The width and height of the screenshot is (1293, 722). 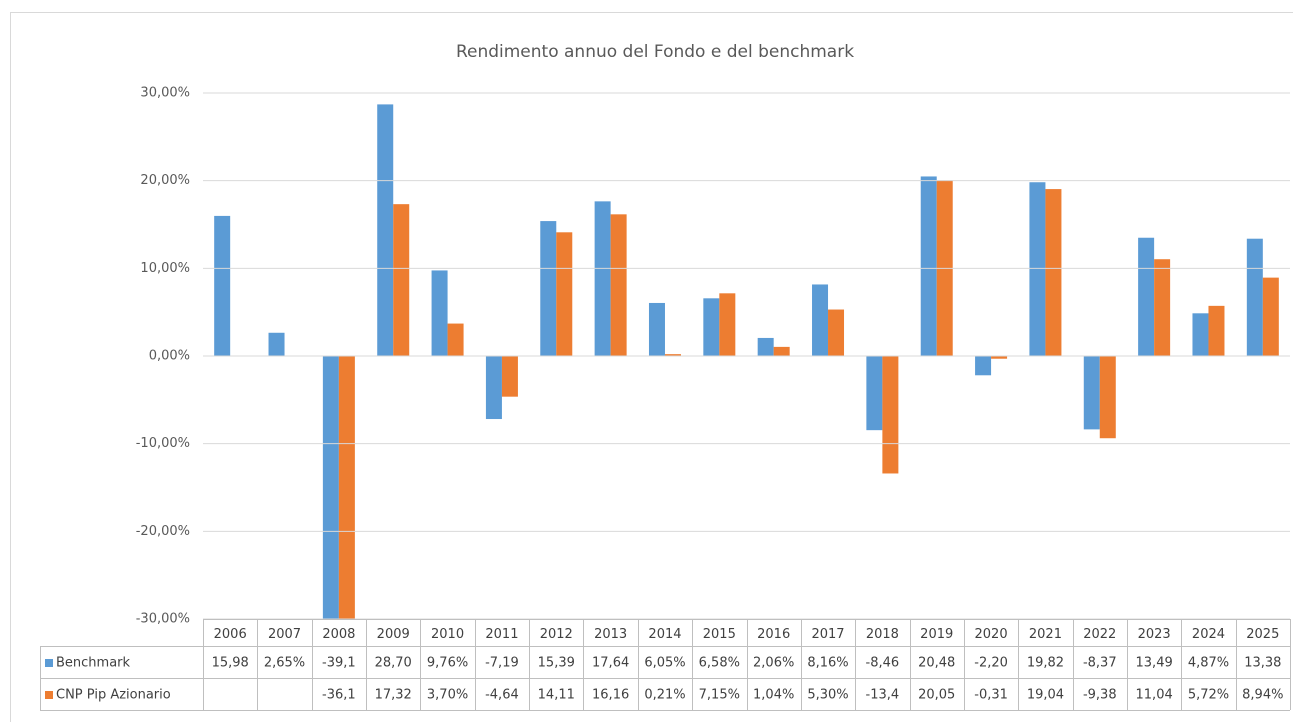 I want to click on data-label: -2,20, so click(x=991, y=663).